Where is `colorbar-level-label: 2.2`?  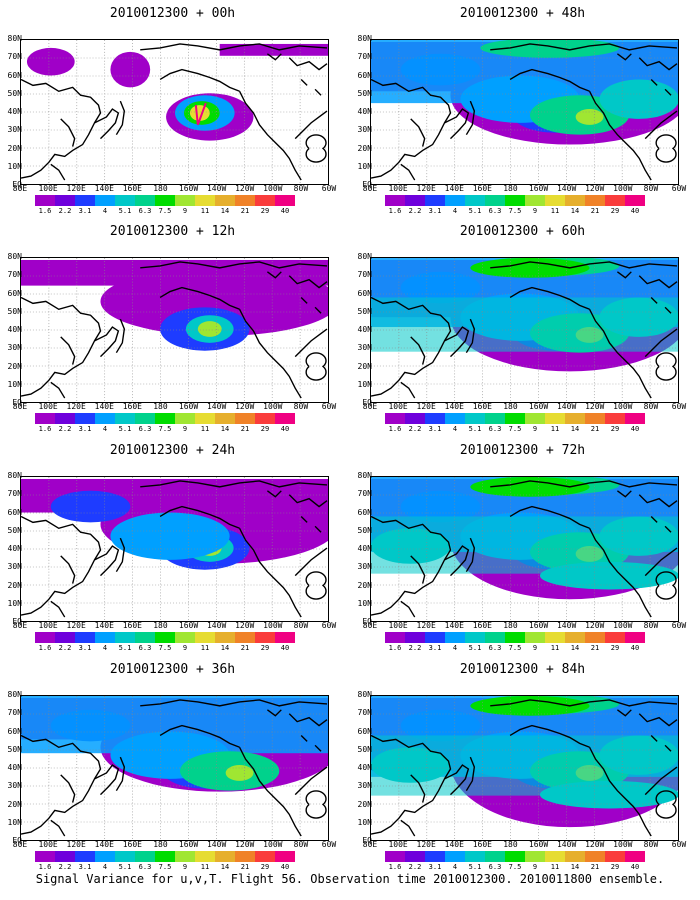 colorbar-level-label: 2.2 is located at coordinates (415, 211).